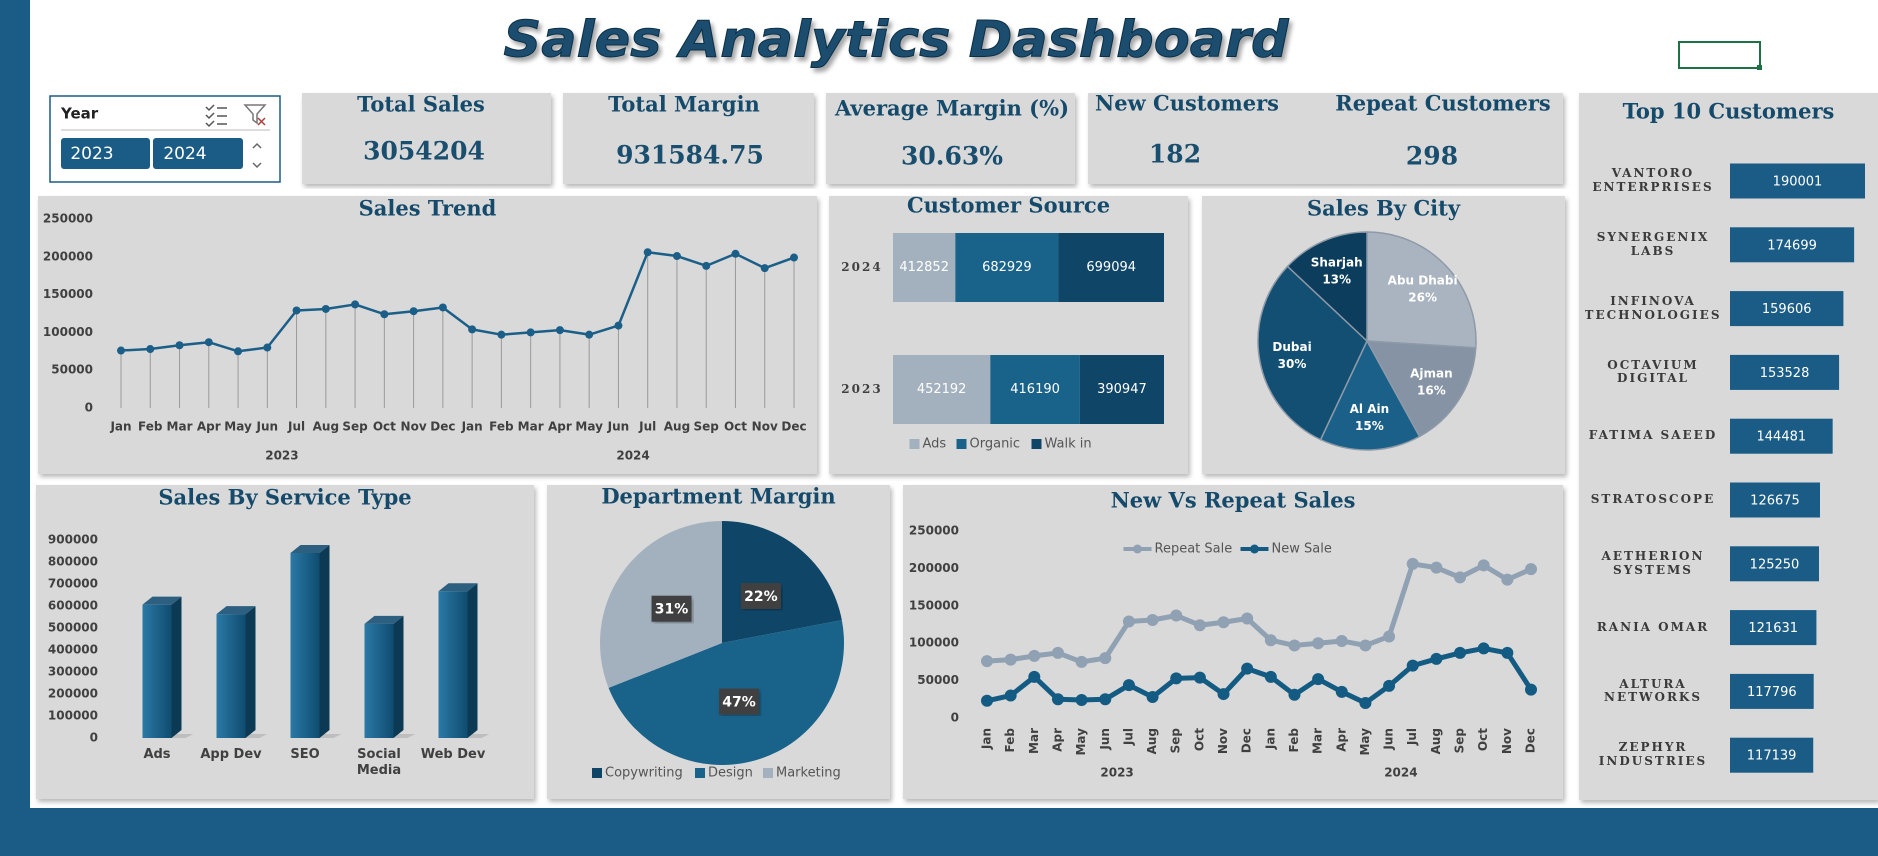  What do you see at coordinates (72, 370) in the screenshot?
I see `y-tick-label: 50000` at bounding box center [72, 370].